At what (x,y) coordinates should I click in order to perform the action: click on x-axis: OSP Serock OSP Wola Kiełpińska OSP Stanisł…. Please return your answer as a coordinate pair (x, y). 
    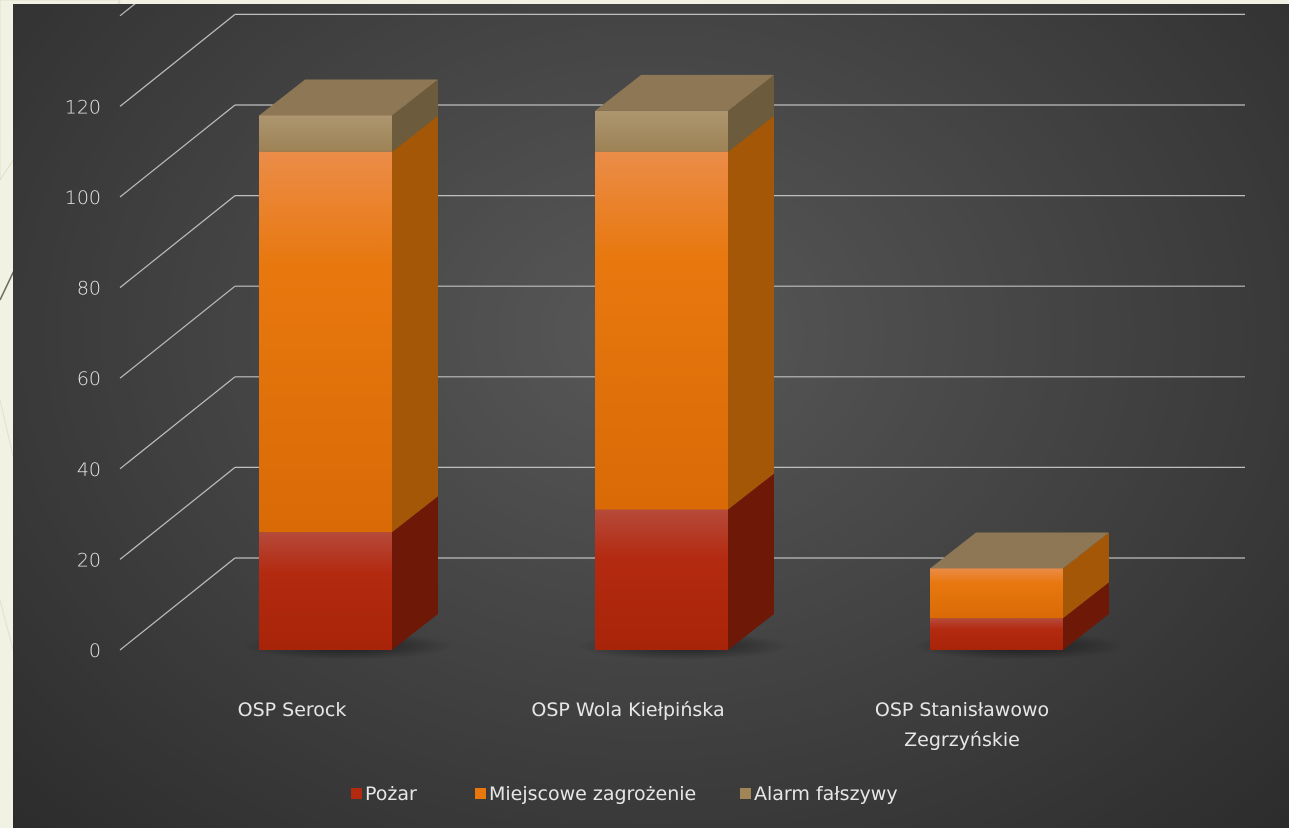
    Looking at the image, I should click on (644, 725).